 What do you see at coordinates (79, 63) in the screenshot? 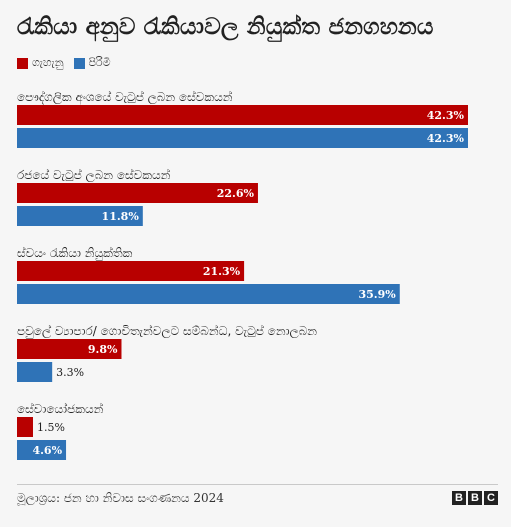
I see `legend-swatch-men` at bounding box center [79, 63].